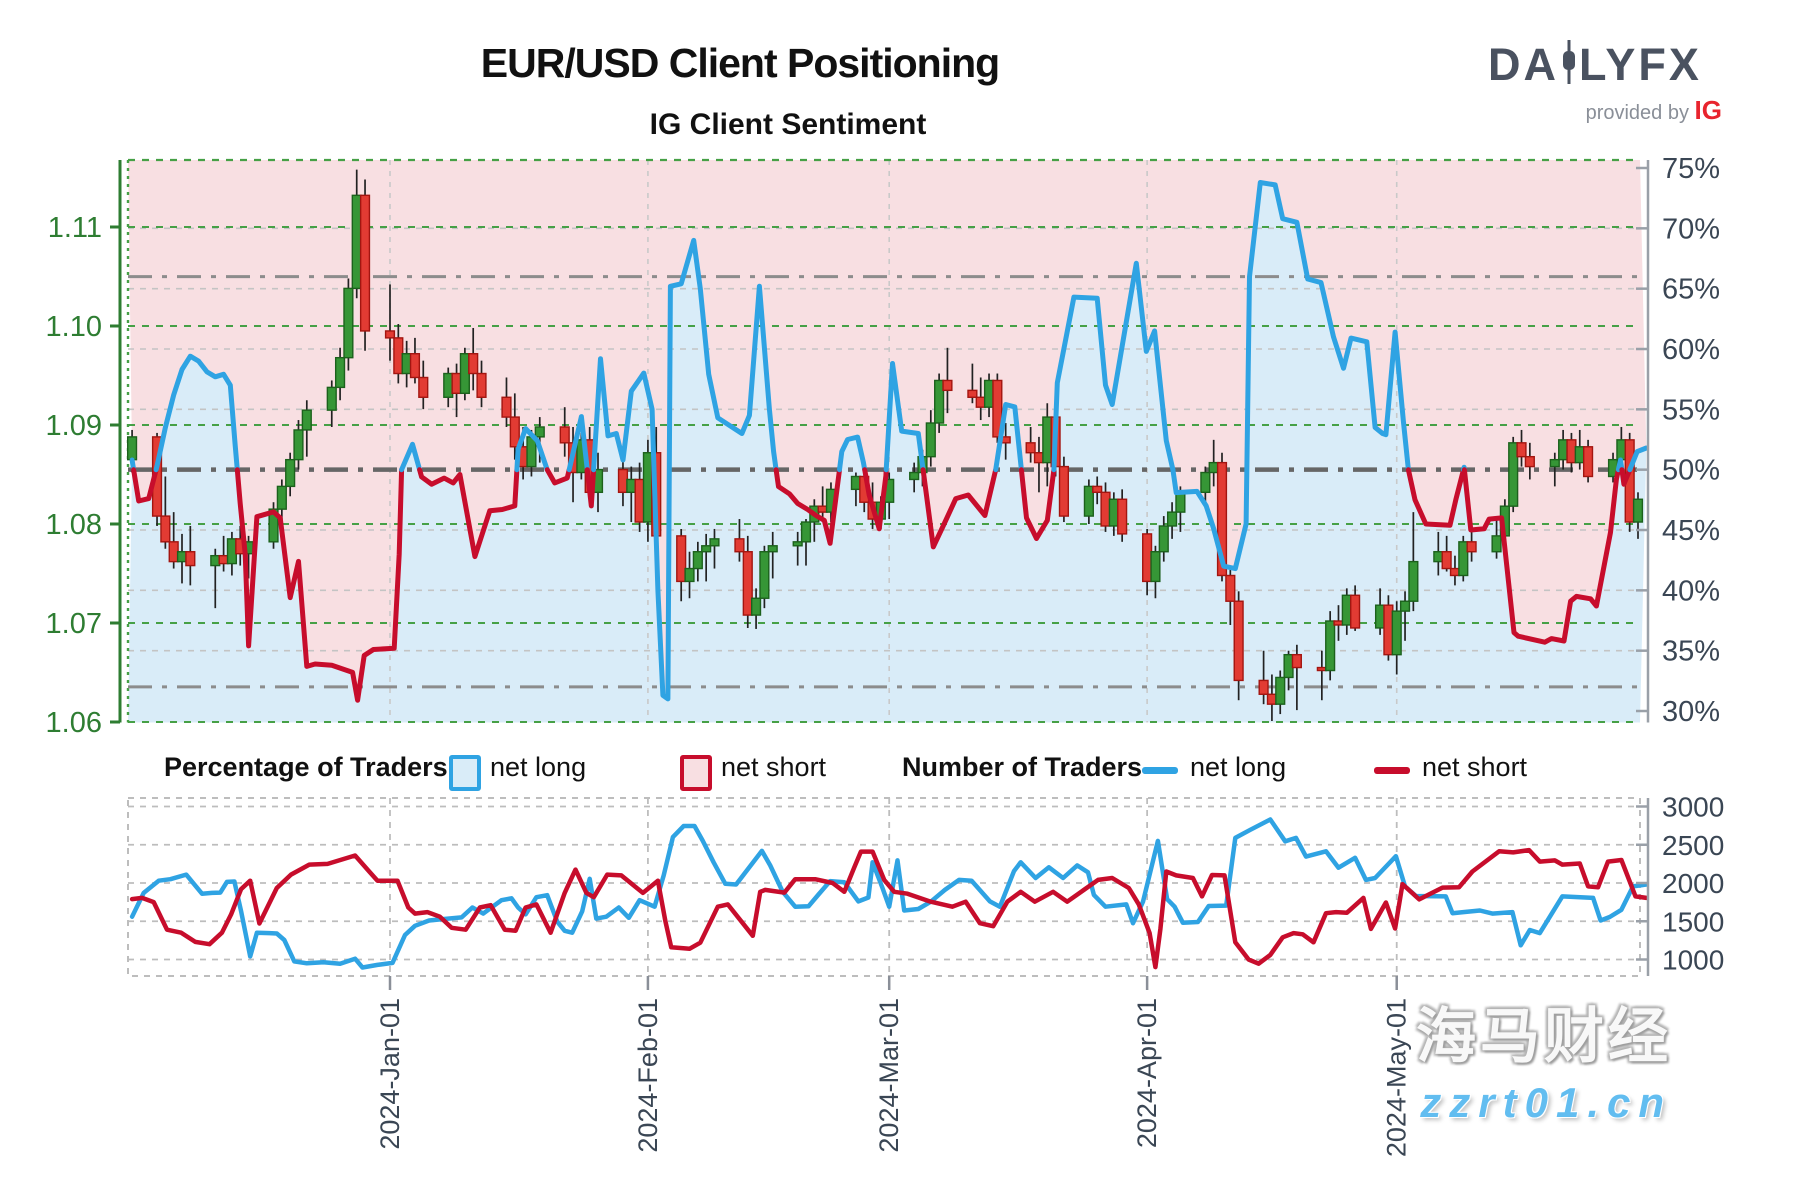  What do you see at coordinates (1523, 64) in the screenshot?
I see `dailyfx-da: DA` at bounding box center [1523, 64].